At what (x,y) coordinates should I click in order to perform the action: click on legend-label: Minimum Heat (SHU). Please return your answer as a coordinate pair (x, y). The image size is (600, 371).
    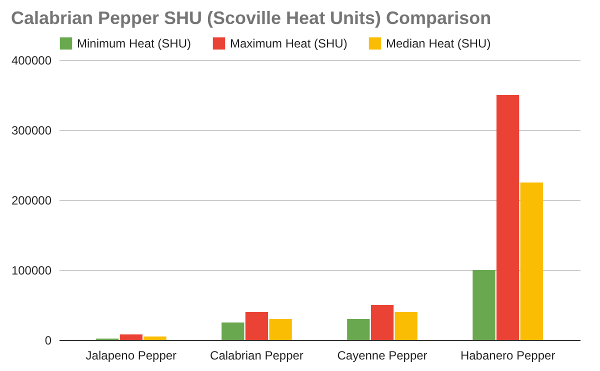
    Looking at the image, I should click on (134, 43).